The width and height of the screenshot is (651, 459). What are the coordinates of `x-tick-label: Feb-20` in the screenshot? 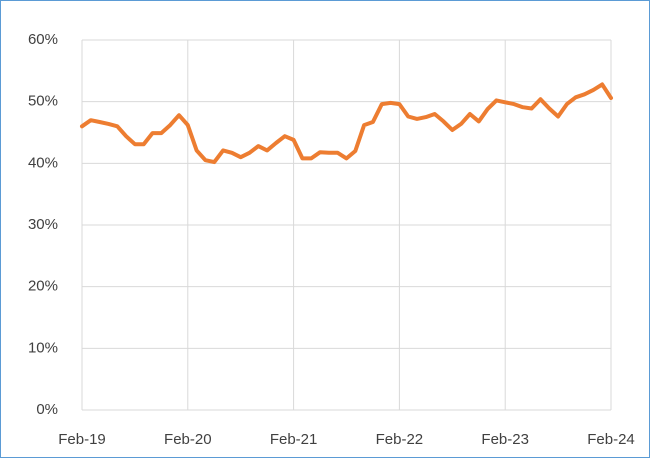 It's located at (188, 439).